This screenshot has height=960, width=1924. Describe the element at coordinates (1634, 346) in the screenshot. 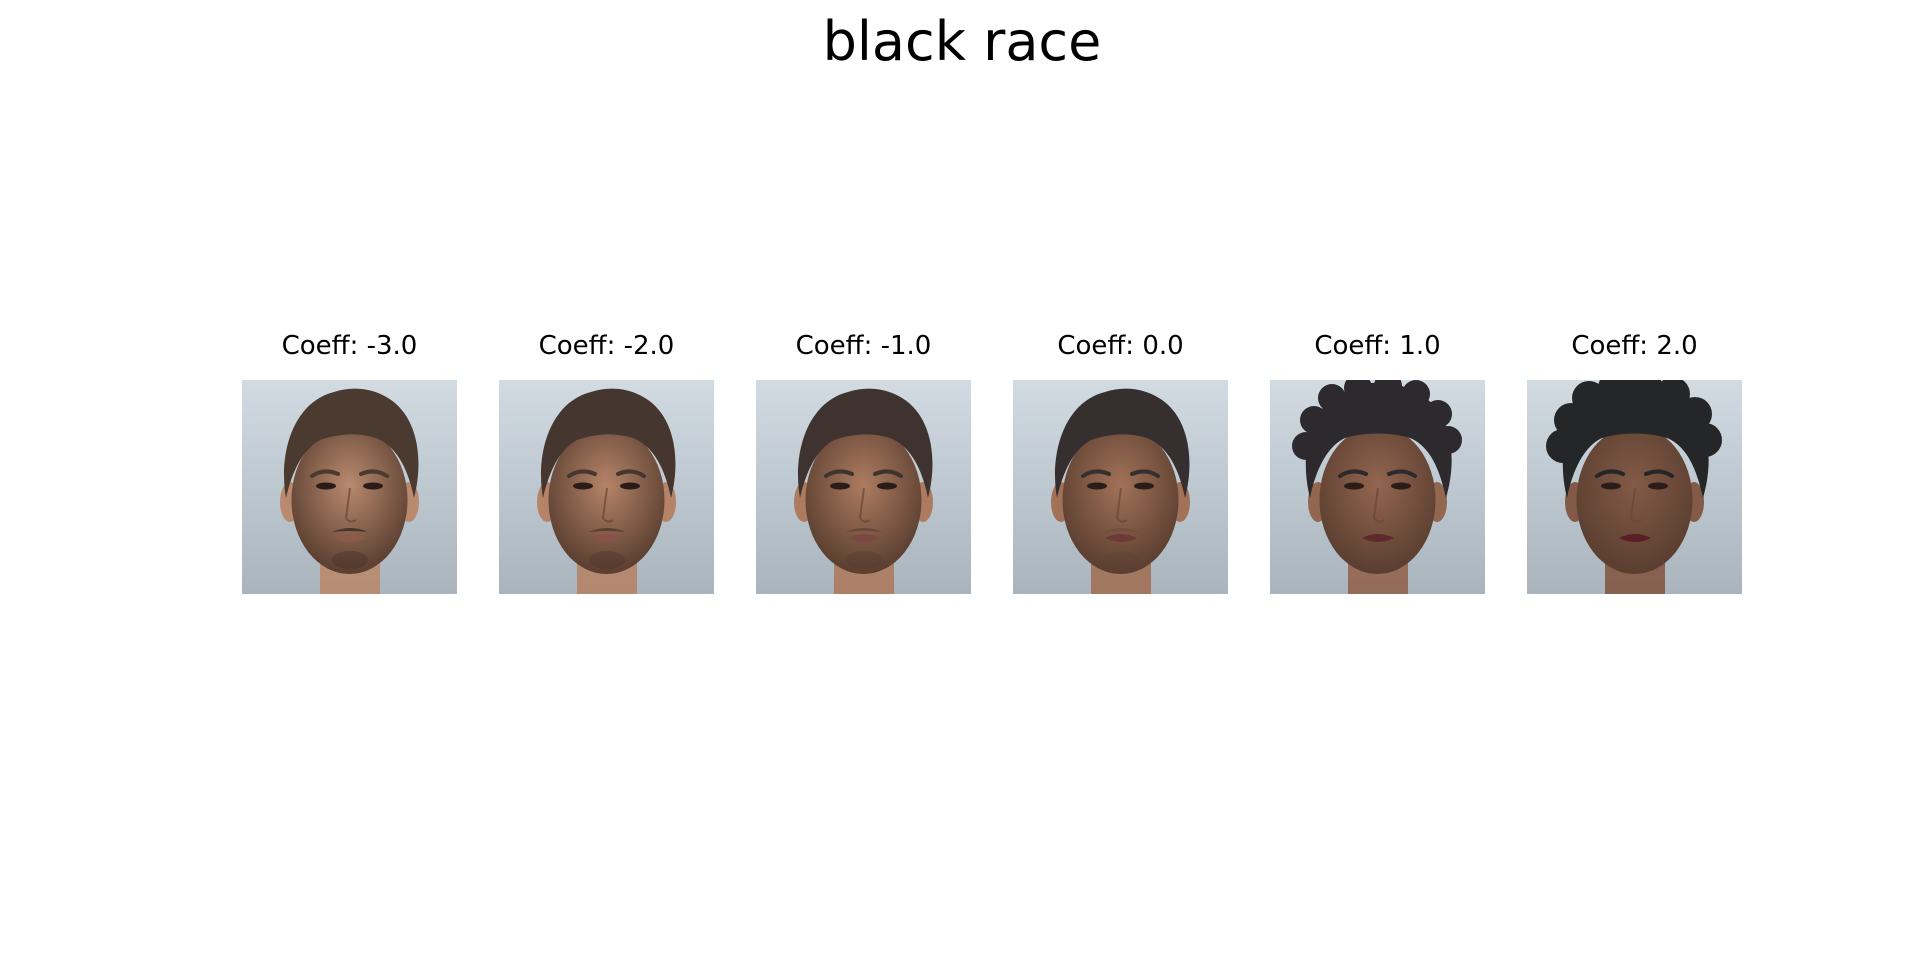

I see `panel-title: Coeff: 2.0` at that location.